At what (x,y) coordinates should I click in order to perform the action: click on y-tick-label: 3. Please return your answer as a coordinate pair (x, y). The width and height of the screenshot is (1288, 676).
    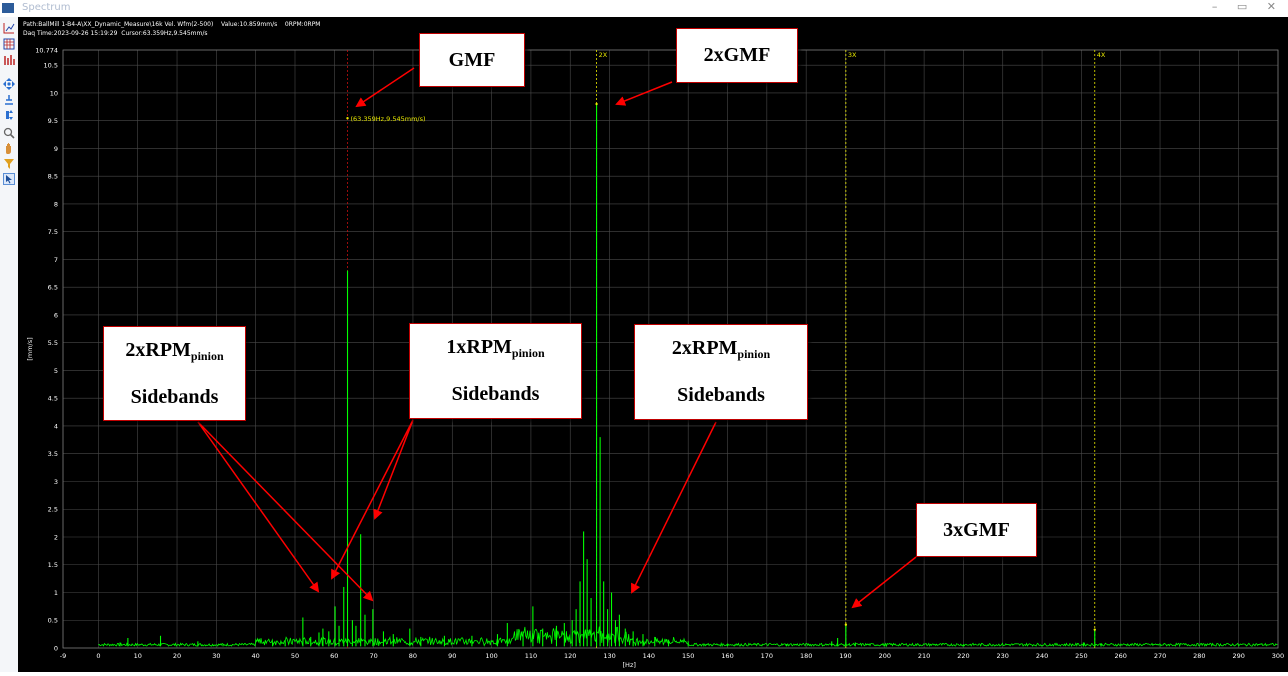
    Looking at the image, I should click on (56, 482).